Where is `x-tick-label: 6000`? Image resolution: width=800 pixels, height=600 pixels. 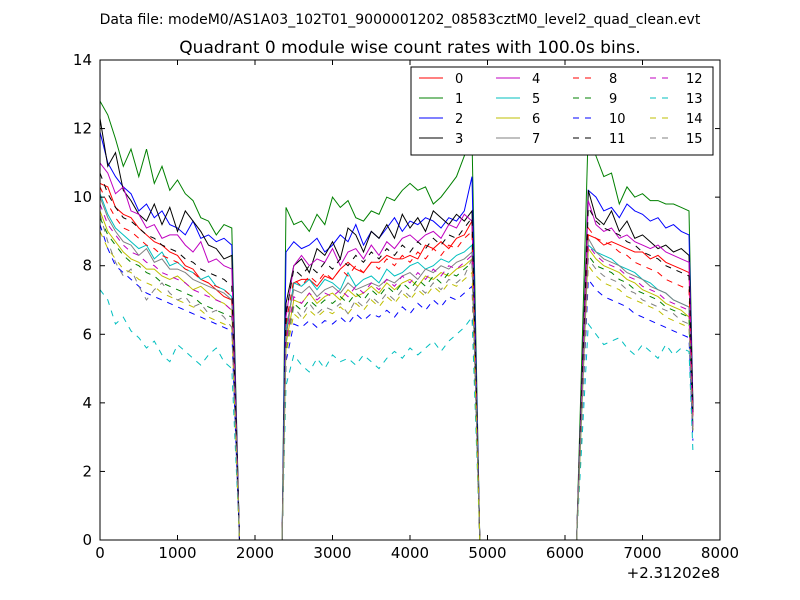
x-tick-label: 6000 is located at coordinates (565, 553).